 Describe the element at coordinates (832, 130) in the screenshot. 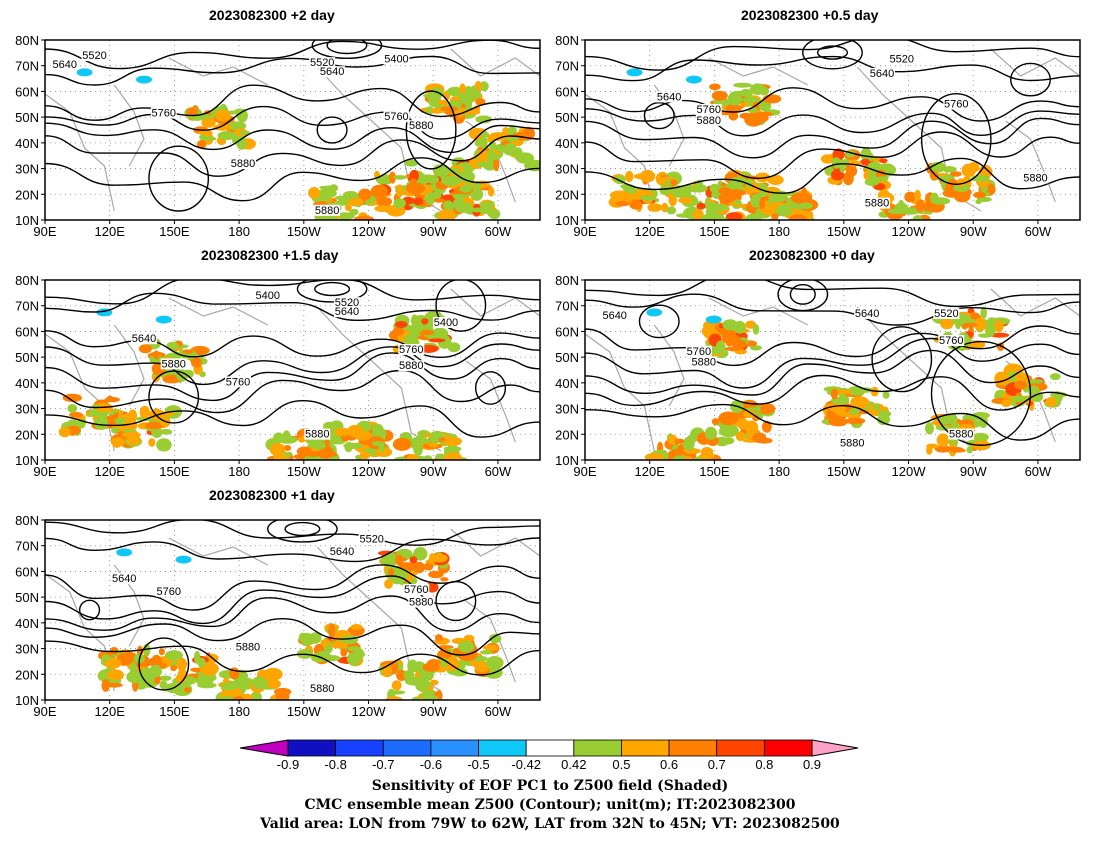

I see `gridlines` at that location.